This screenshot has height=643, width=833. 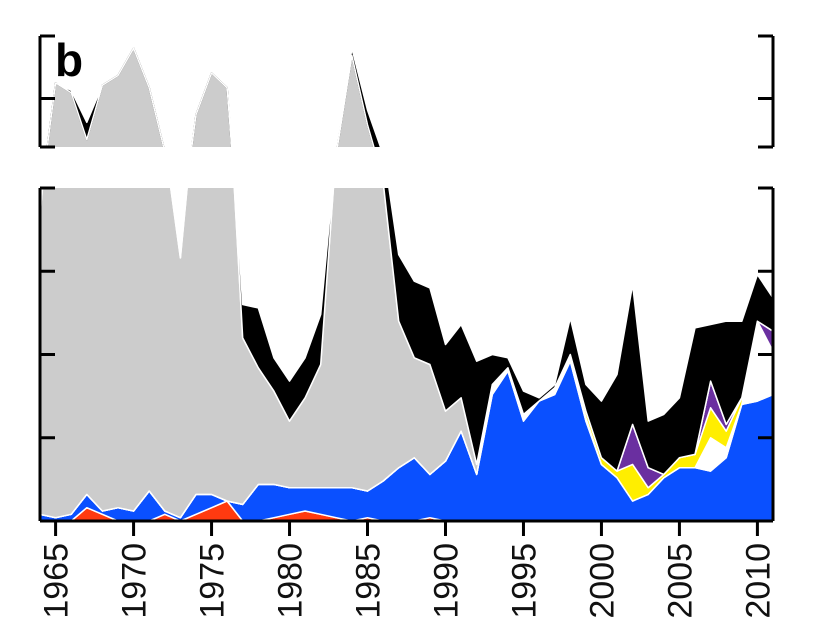 What do you see at coordinates (291, 581) in the screenshot?
I see `x-tick-label: 1980` at bounding box center [291, 581].